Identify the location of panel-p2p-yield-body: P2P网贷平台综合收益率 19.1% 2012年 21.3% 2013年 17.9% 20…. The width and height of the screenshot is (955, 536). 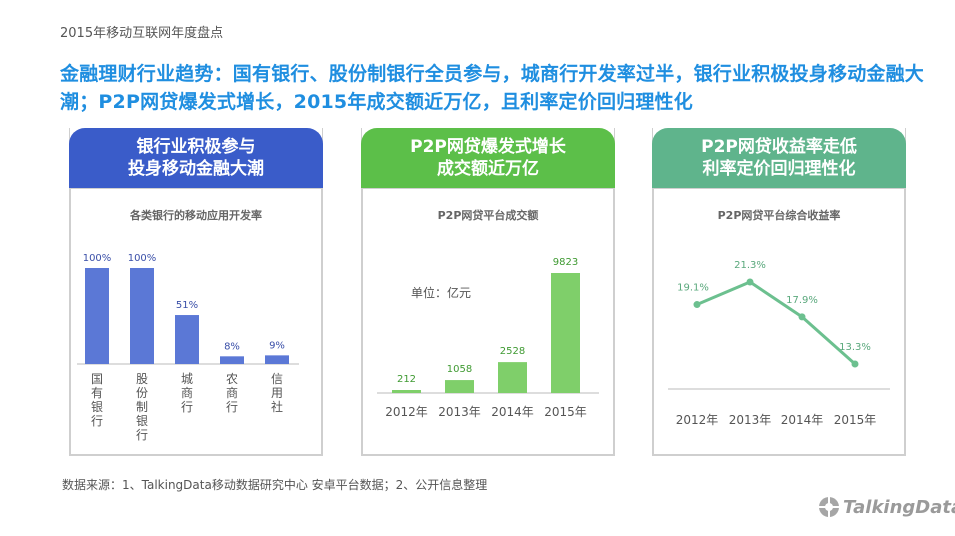
(779, 321).